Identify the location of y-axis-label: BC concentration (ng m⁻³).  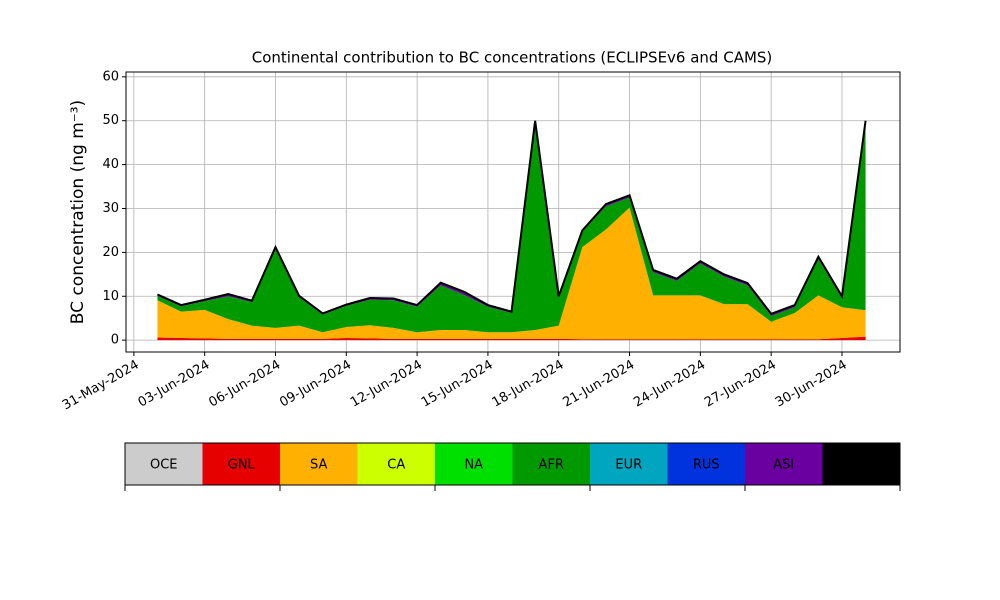
(78, 212).